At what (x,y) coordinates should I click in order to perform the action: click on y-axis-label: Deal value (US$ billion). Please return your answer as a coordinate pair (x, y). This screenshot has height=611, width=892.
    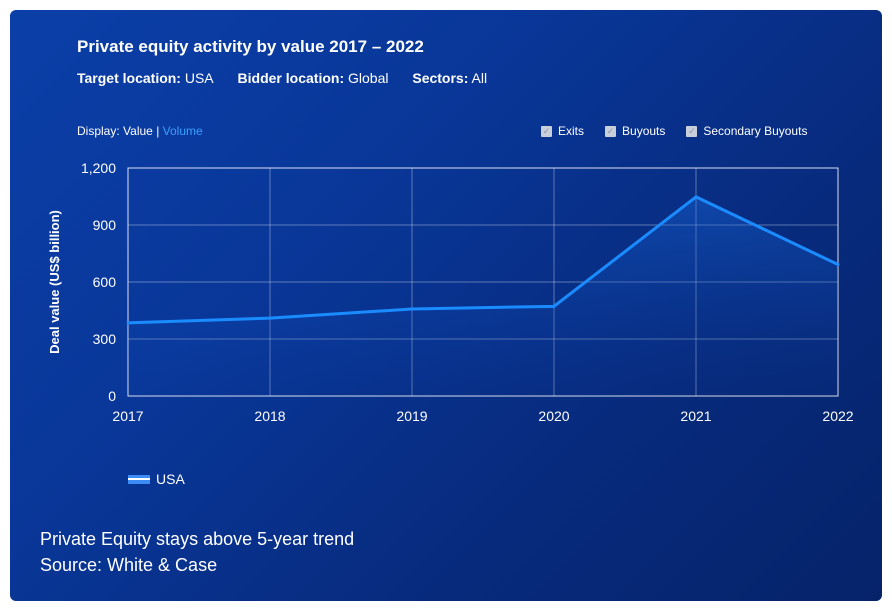
    Looking at the image, I should click on (54, 282).